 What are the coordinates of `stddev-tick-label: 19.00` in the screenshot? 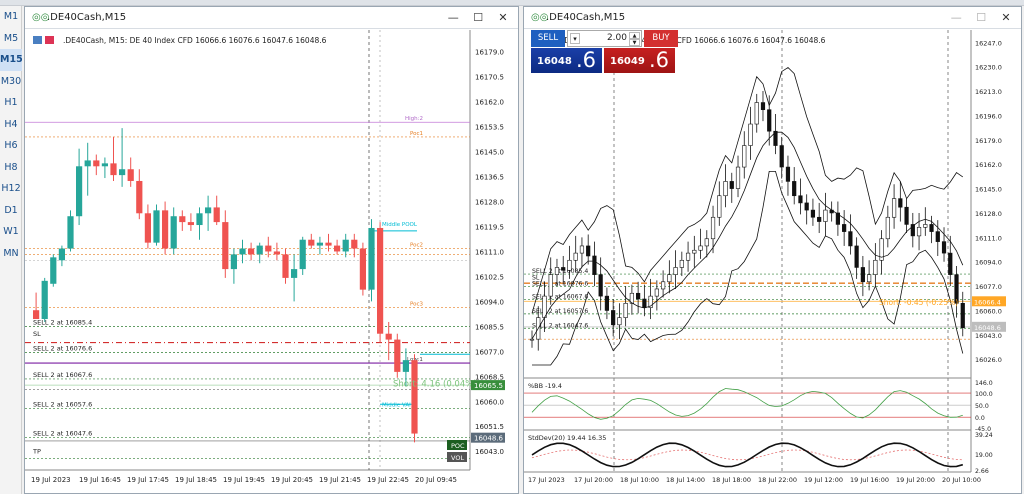 It's located at (984, 455).